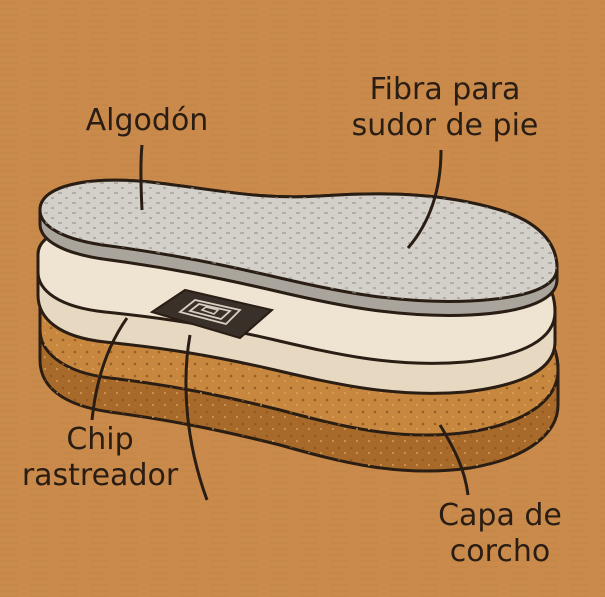  I want to click on leader-line-chip-right, so click(196, 417).